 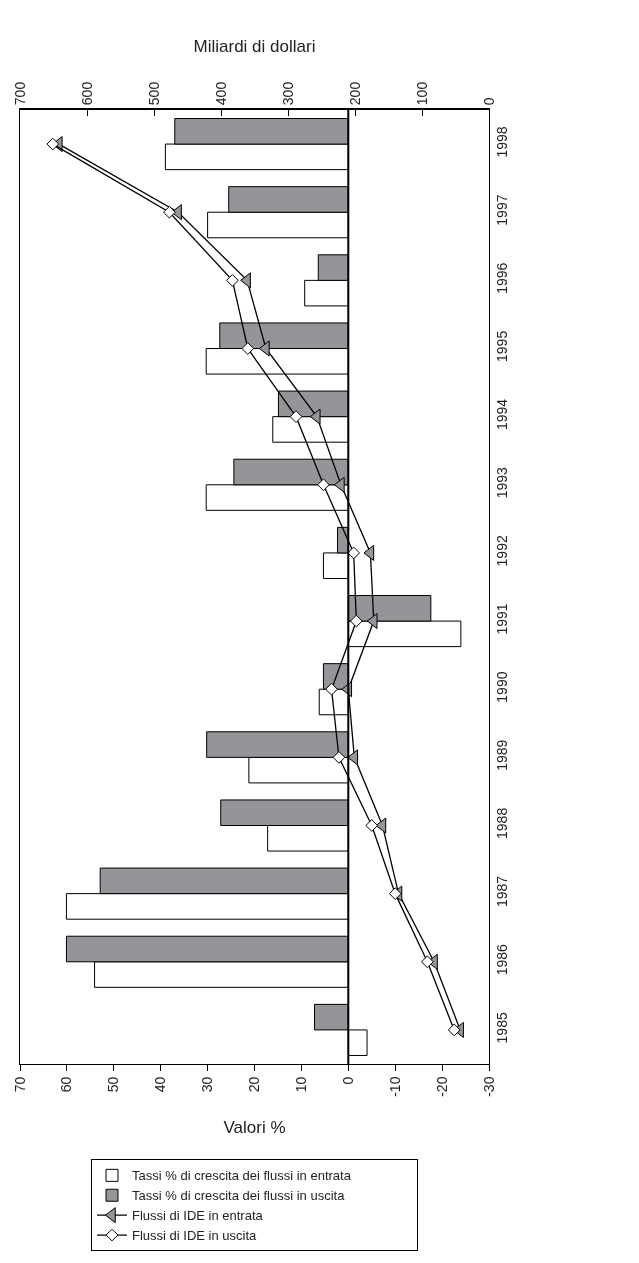 I want to click on x-tick-label: -20, so click(x=441, y=1086).